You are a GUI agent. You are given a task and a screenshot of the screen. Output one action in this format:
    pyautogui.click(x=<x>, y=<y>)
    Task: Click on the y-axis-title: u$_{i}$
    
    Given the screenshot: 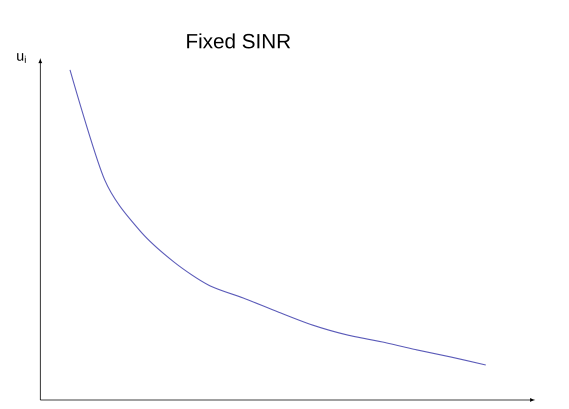 What is the action you would take?
    pyautogui.click(x=21, y=58)
    